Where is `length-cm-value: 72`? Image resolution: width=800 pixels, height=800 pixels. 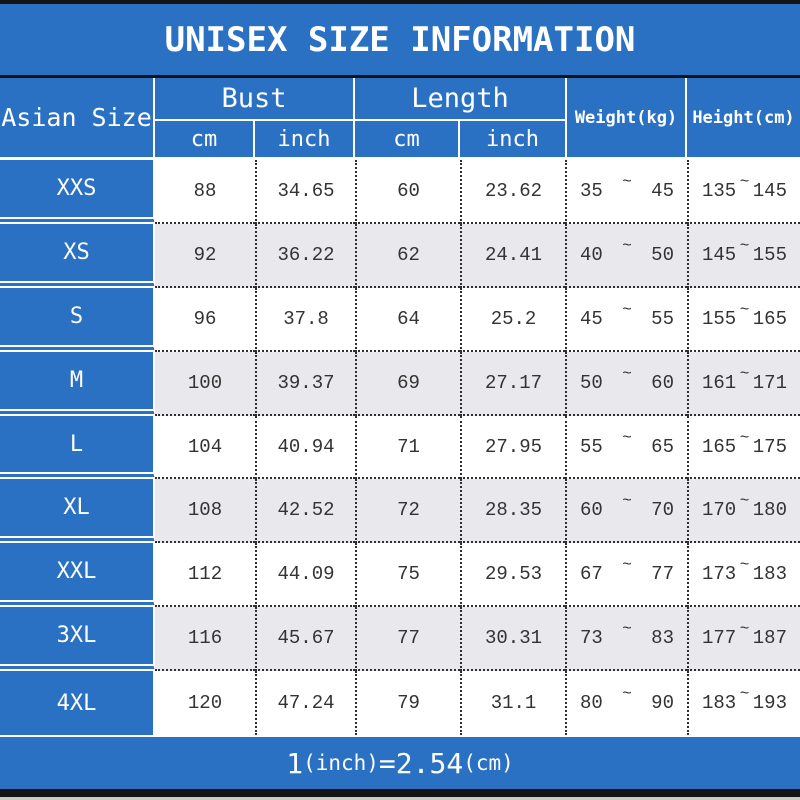
length-cm-value: 72 is located at coordinates (407, 511).